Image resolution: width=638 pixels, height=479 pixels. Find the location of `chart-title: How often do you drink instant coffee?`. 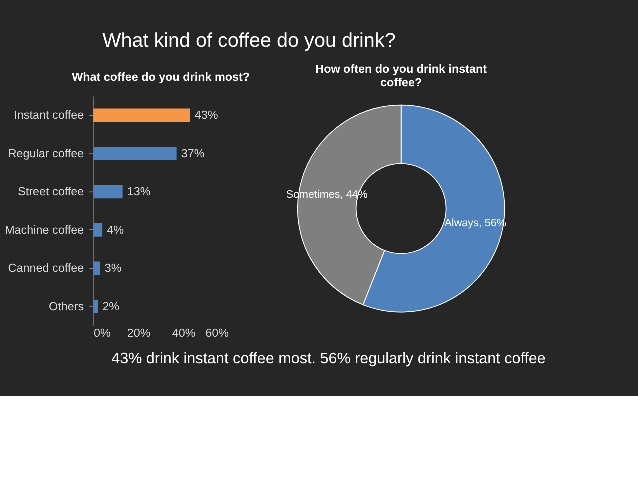

chart-title: How often do you drink instant coffee? is located at coordinates (402, 76).